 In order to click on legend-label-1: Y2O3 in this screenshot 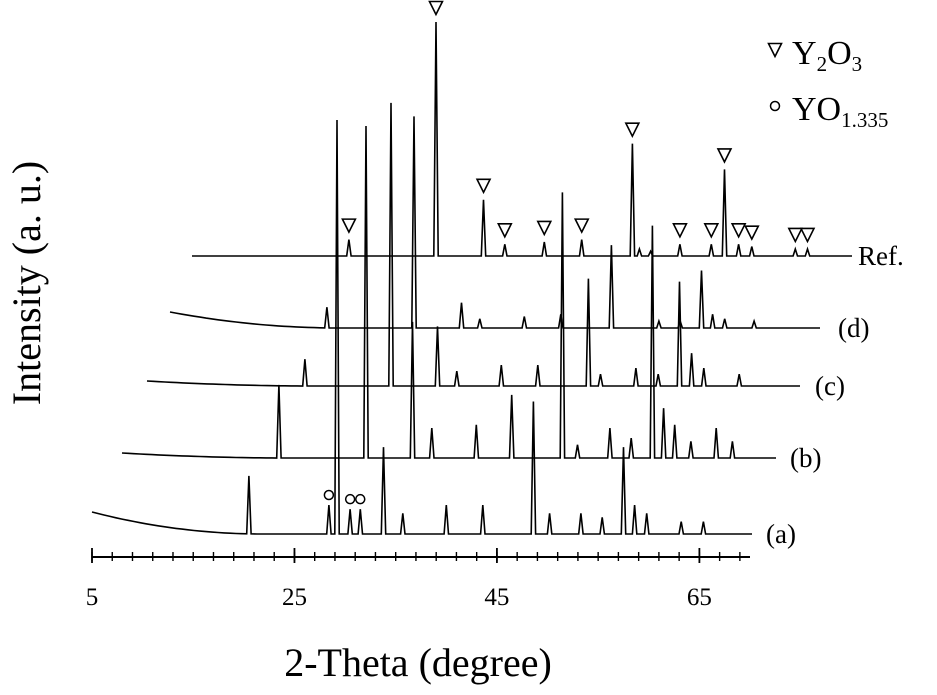, I will do `click(827, 55)`.